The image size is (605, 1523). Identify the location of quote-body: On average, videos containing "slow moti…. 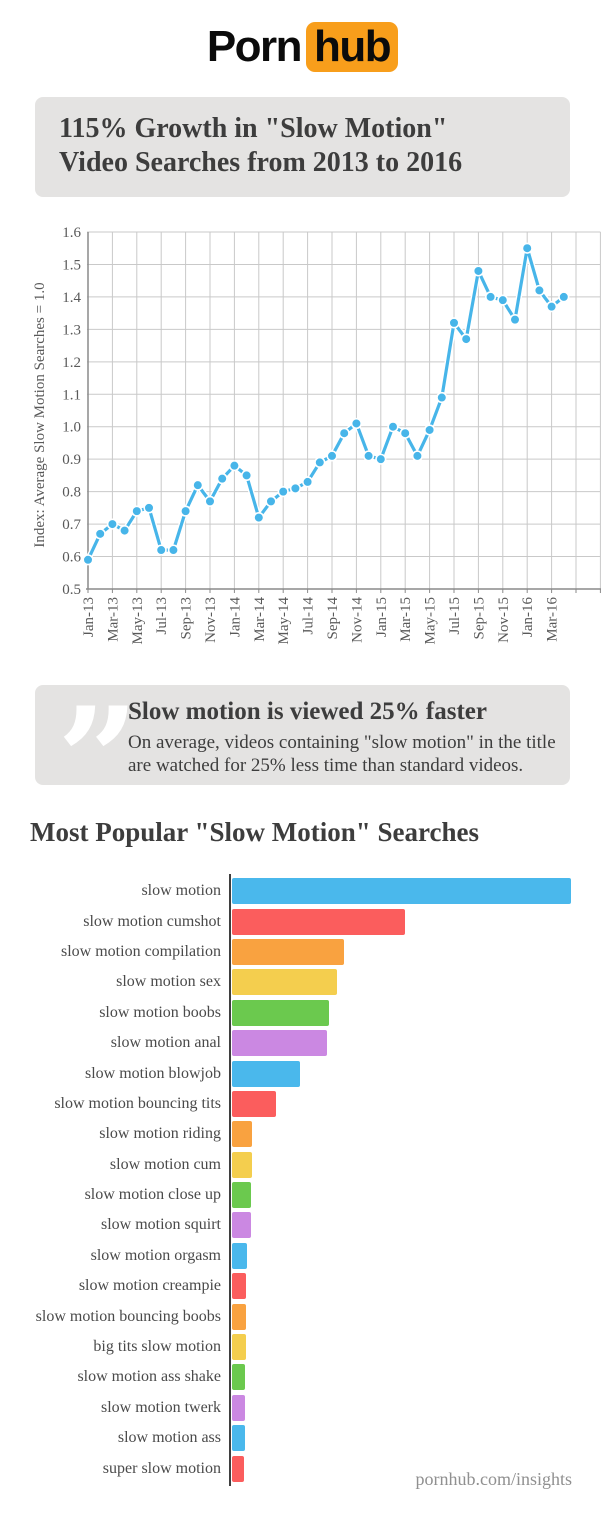
(342, 754).